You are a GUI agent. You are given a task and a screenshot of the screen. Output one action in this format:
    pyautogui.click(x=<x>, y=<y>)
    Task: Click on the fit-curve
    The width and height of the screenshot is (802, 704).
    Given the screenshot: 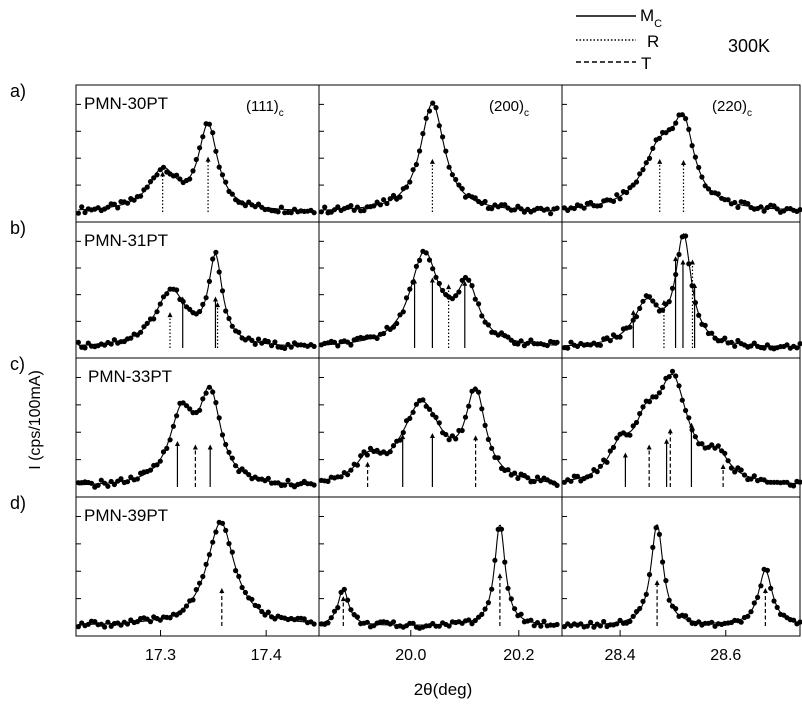 What is the action you would take?
    pyautogui.click(x=196, y=435)
    